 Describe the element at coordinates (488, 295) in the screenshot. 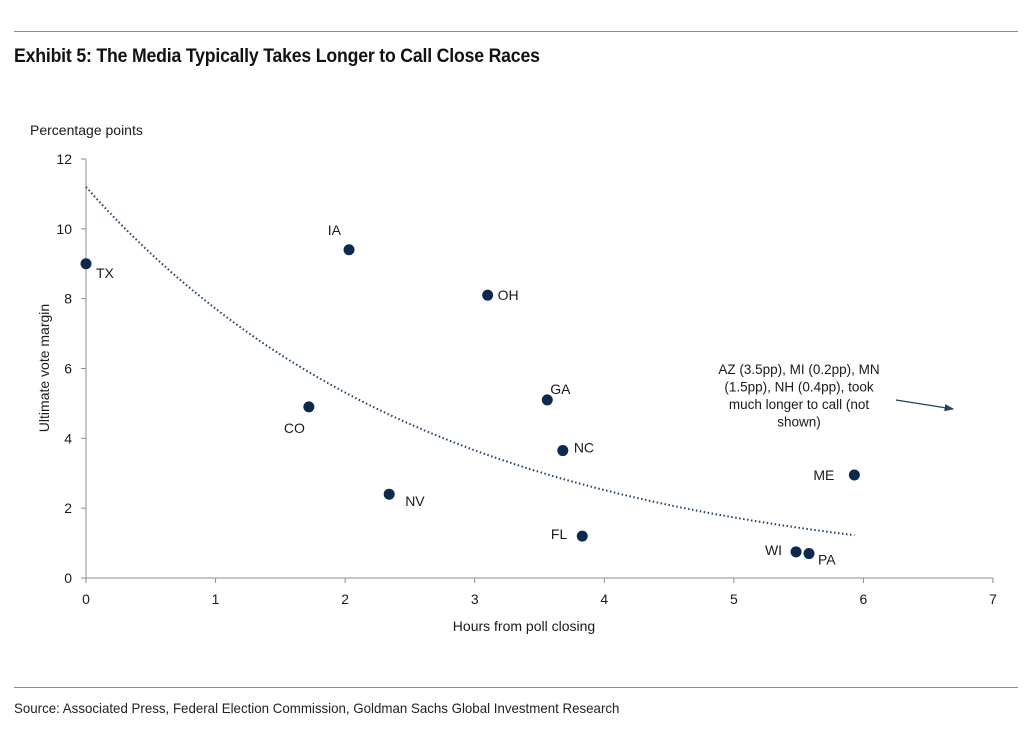

I see `data-point-oh` at that location.